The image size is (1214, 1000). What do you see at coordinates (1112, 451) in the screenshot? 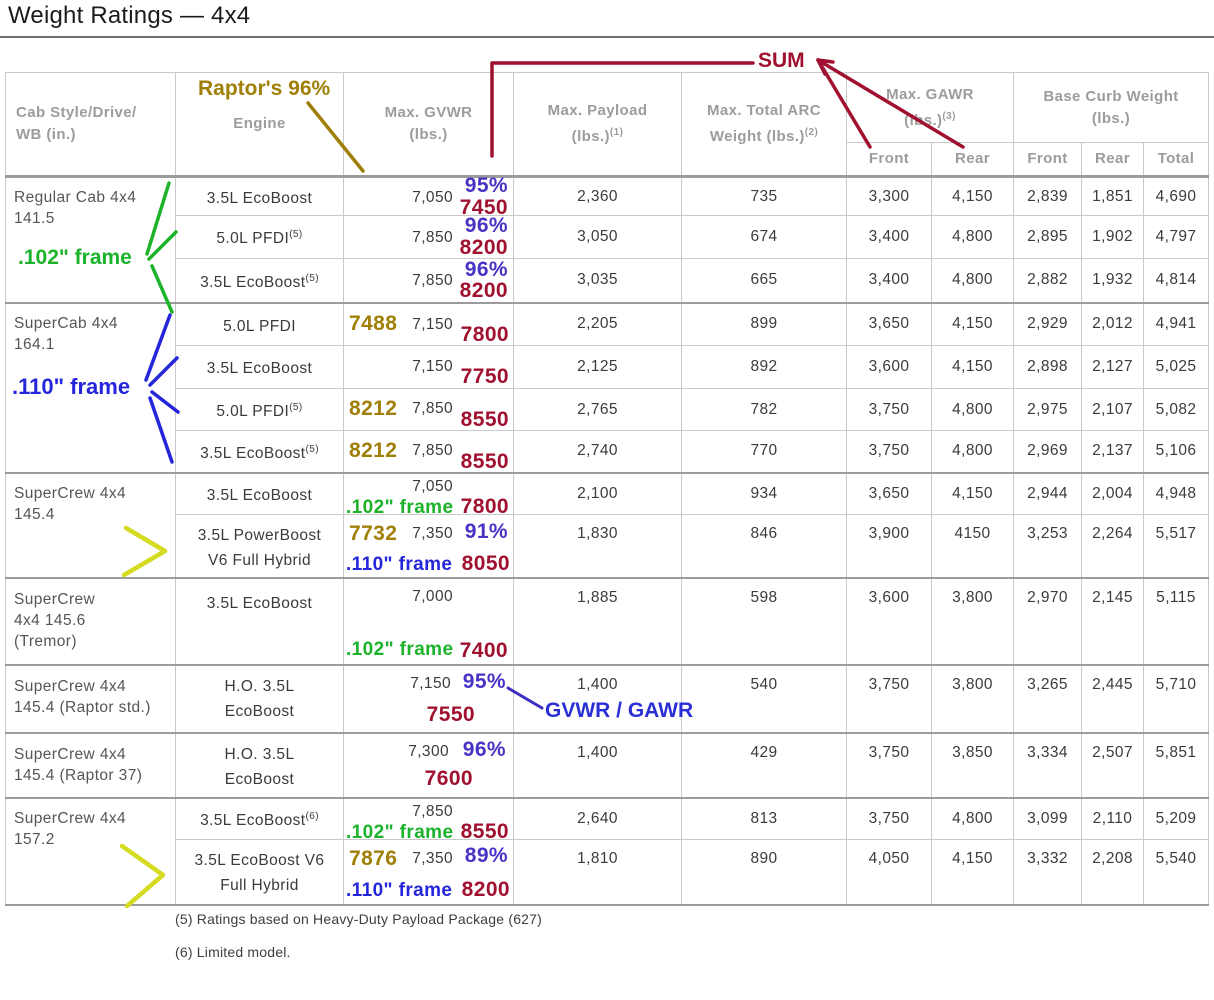
I see `curb-rear-cell: 2,137` at bounding box center [1112, 451].